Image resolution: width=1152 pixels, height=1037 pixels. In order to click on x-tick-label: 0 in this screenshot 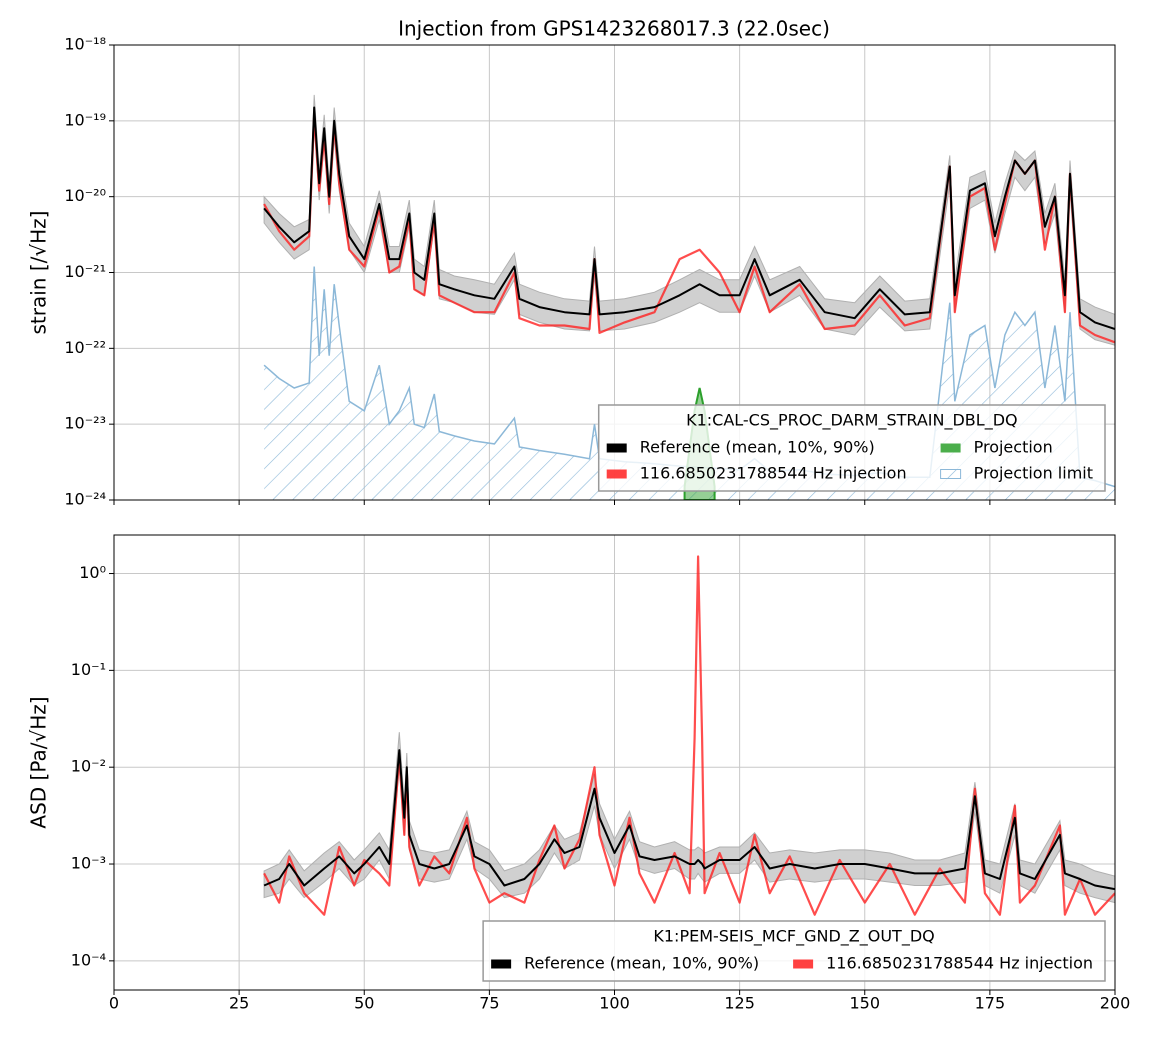, I will do `click(114, 1003)`.